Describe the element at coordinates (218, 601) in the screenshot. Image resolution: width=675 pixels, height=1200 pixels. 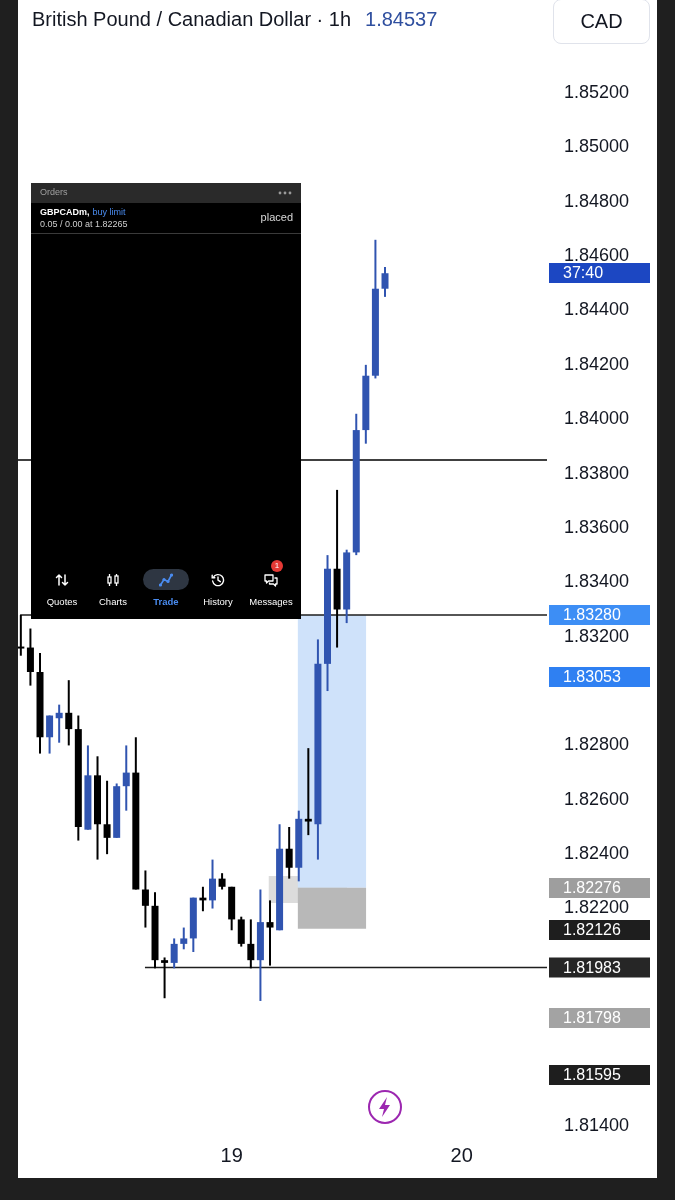
I see `annotation: History` at that location.